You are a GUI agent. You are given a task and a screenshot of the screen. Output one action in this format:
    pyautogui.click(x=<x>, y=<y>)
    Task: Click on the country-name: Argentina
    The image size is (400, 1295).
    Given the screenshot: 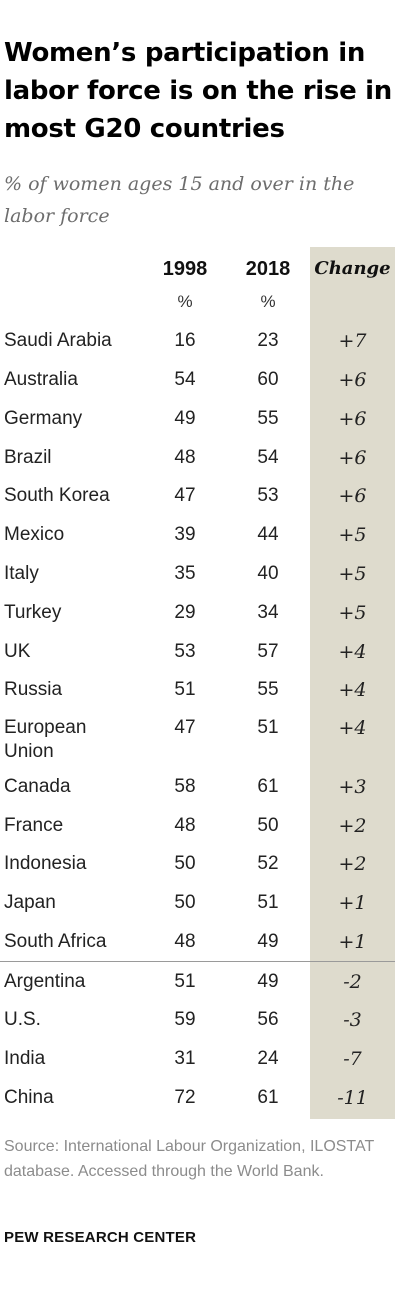 What is the action you would take?
    pyautogui.click(x=45, y=981)
    